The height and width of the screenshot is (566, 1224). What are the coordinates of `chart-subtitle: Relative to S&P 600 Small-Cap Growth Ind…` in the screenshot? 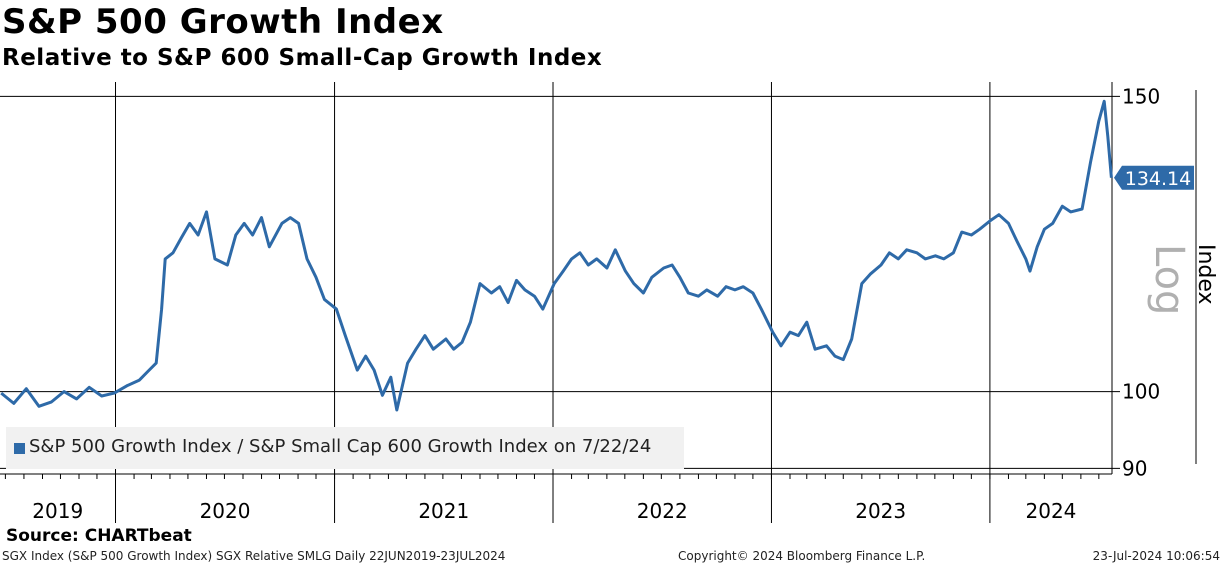 It's located at (302, 58).